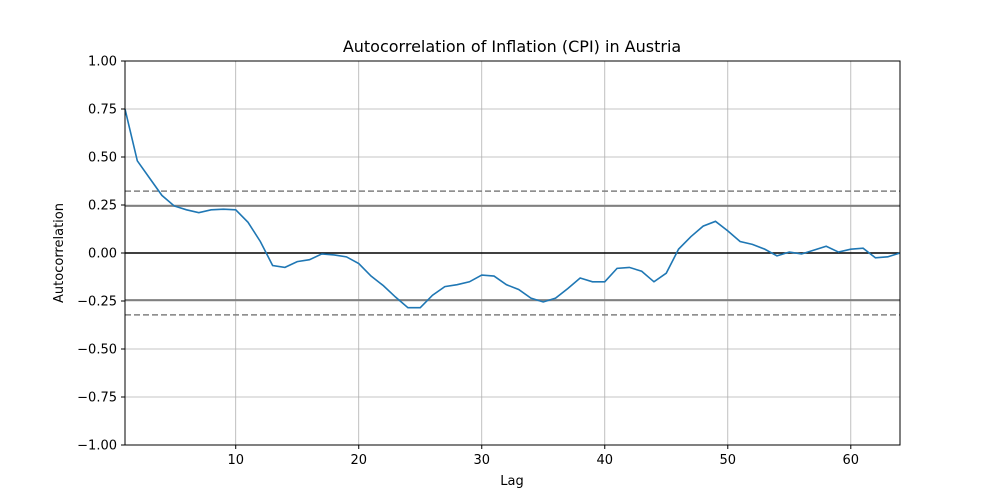 Image resolution: width=1000 pixels, height=500 pixels. What do you see at coordinates (851, 460) in the screenshot?
I see `x-tick-label-5: 60` at bounding box center [851, 460].